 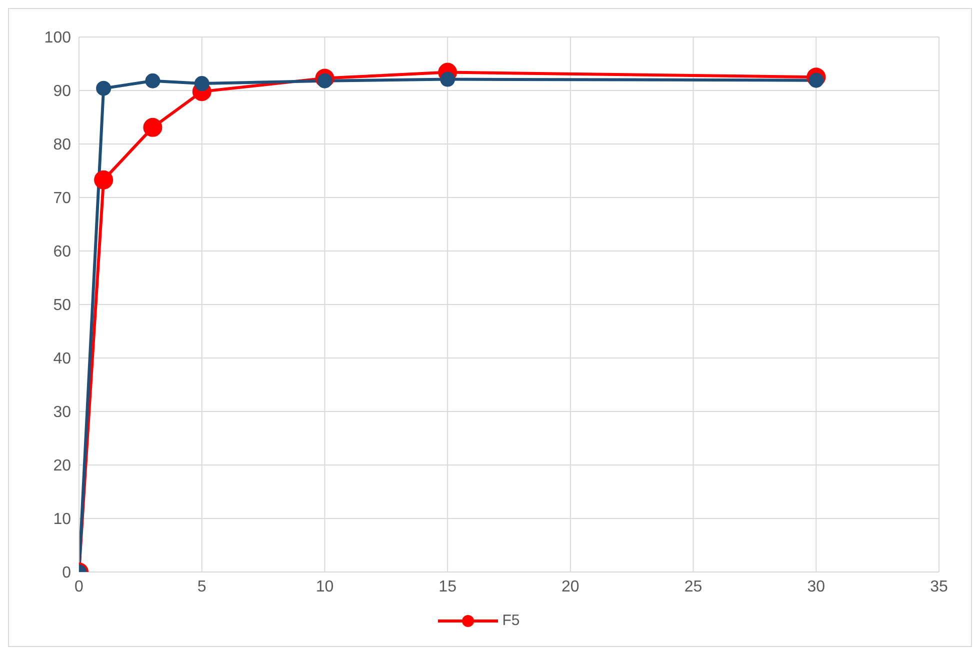 What do you see at coordinates (62, 466) in the screenshot?
I see `y-tick-label: 20` at bounding box center [62, 466].